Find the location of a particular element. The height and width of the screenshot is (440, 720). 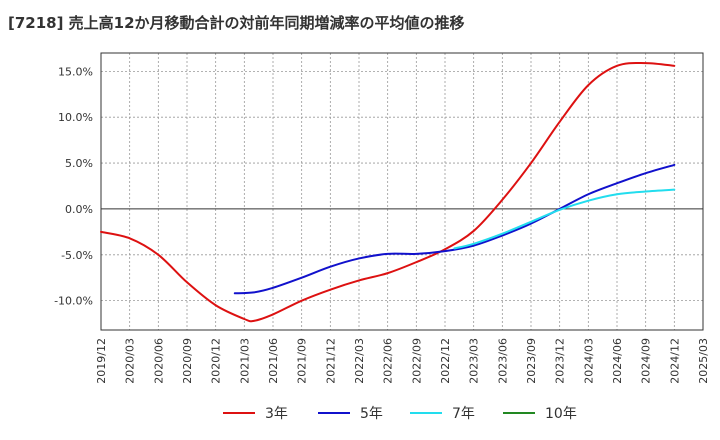

x-tick-label: 2022/03 is located at coordinates (359, 361).